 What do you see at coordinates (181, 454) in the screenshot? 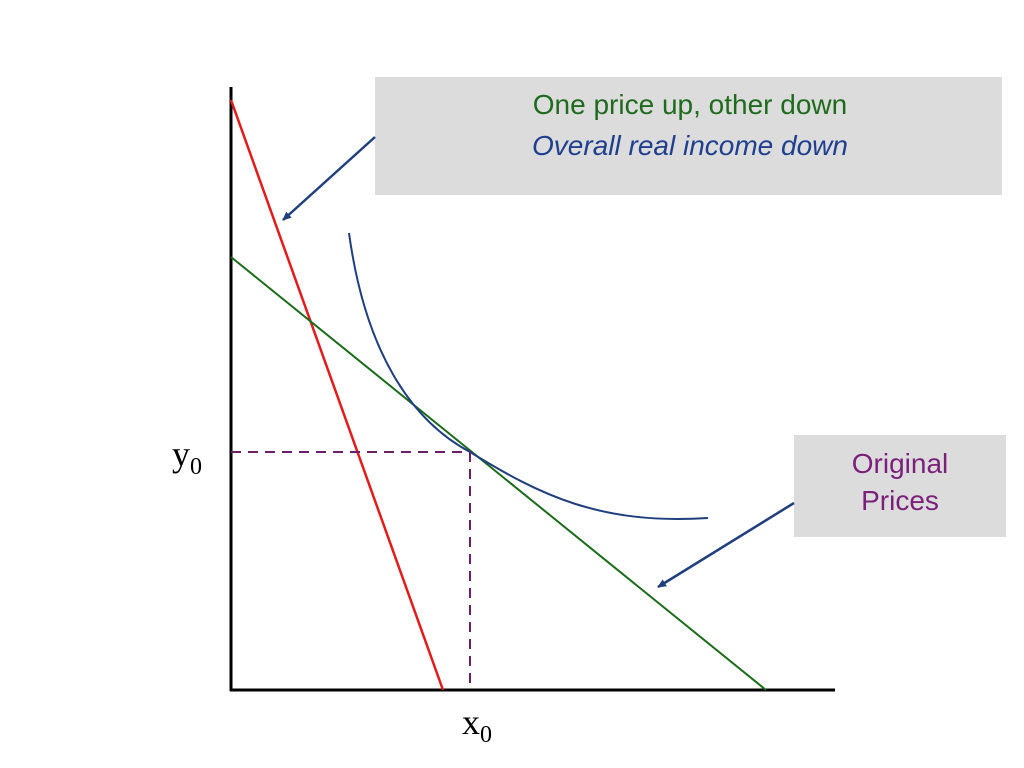
I see `y-label-main: y` at bounding box center [181, 454].